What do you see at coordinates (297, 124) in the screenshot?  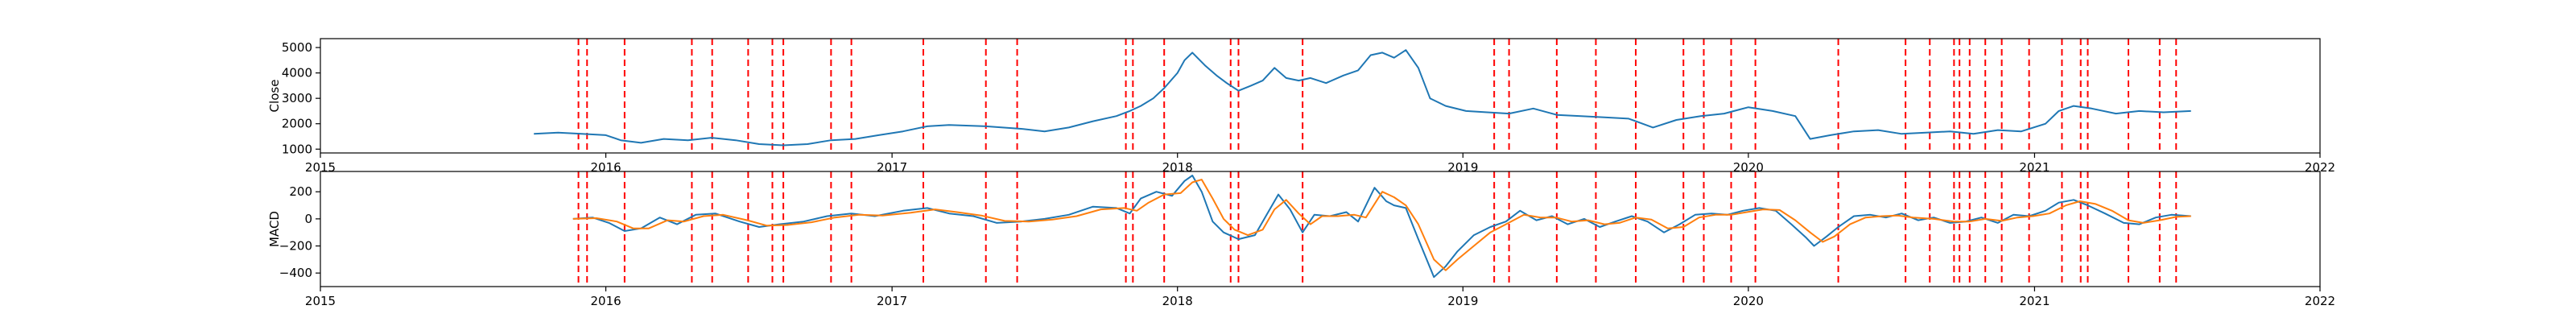 I see `y-tick-label-2000: 2000` at bounding box center [297, 124].